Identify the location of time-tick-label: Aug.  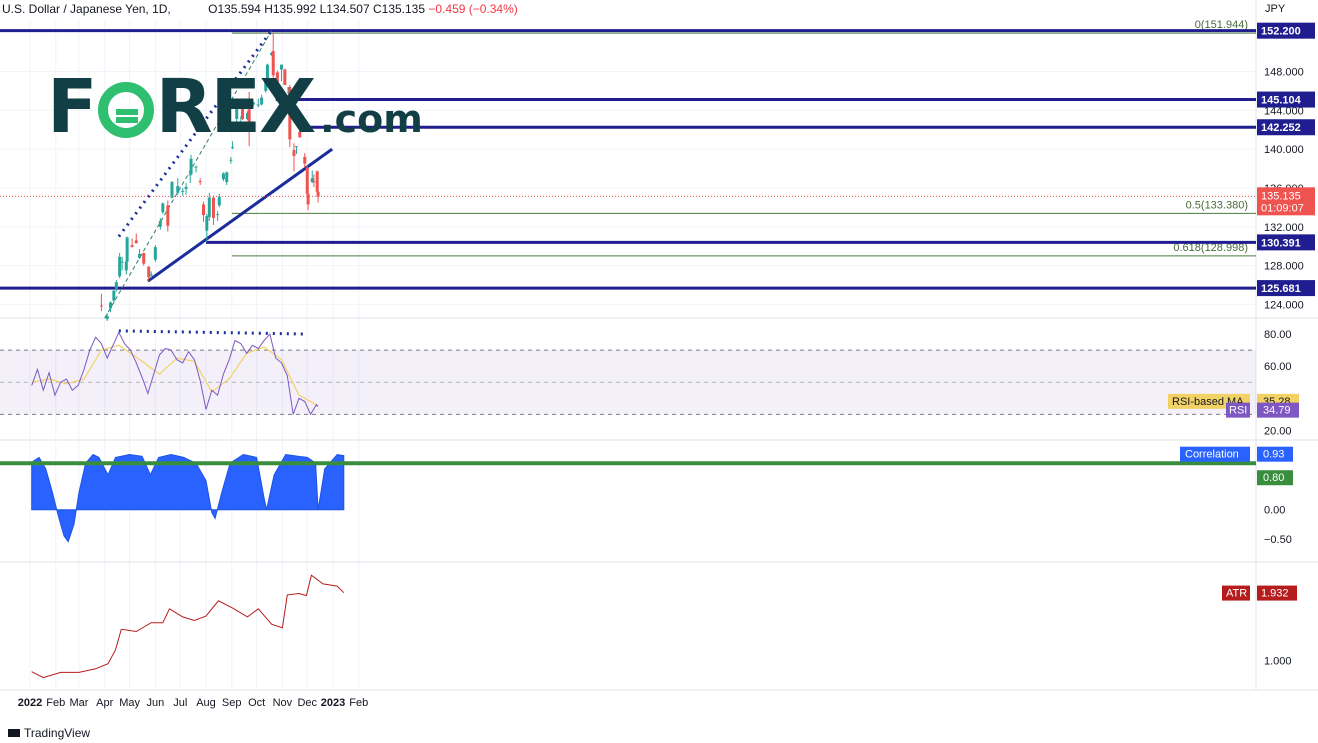
(206, 703).